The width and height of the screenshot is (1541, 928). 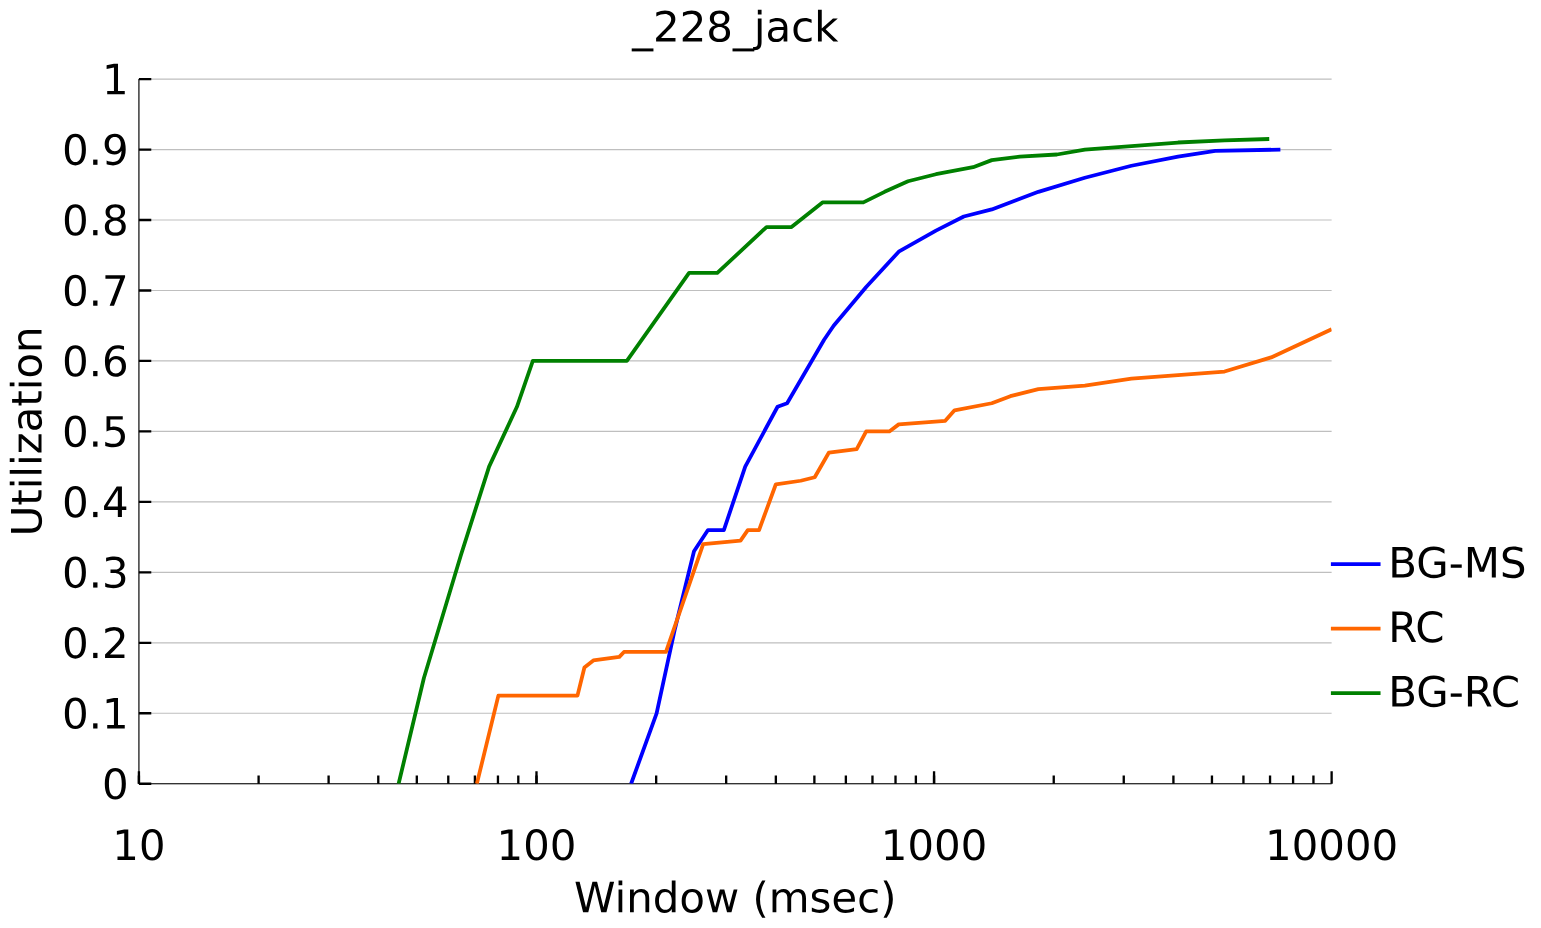 I want to click on x-axis-title: Window (msec), so click(x=734, y=899).